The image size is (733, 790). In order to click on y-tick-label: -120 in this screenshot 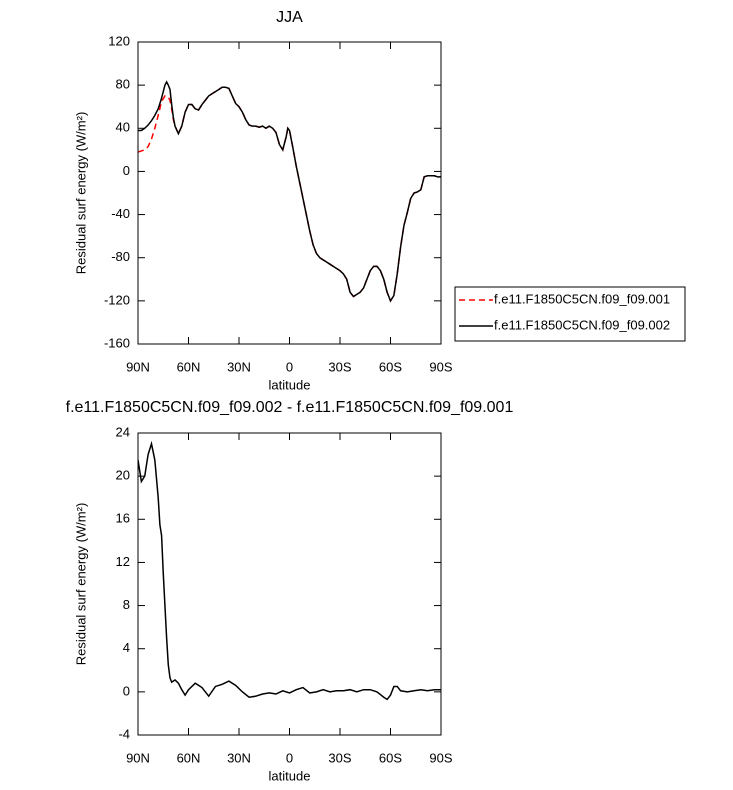, I will do `click(117, 299)`.